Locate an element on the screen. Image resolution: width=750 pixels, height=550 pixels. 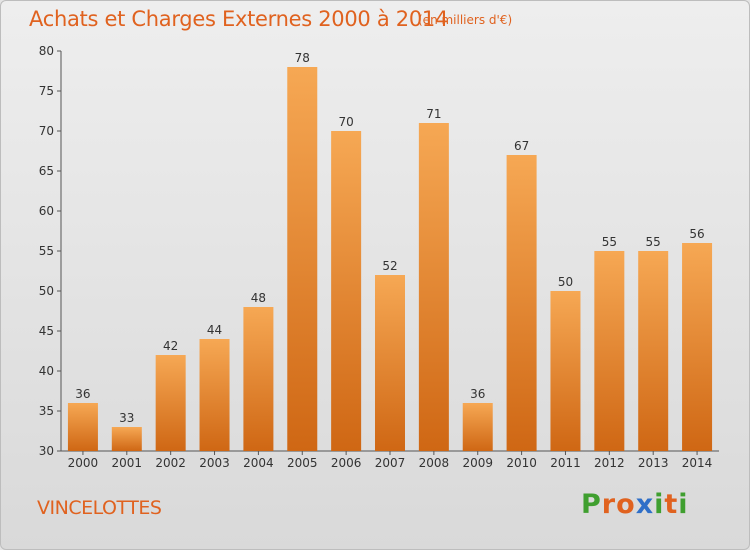
y-tick-label: 60 is located at coordinates (46, 211).